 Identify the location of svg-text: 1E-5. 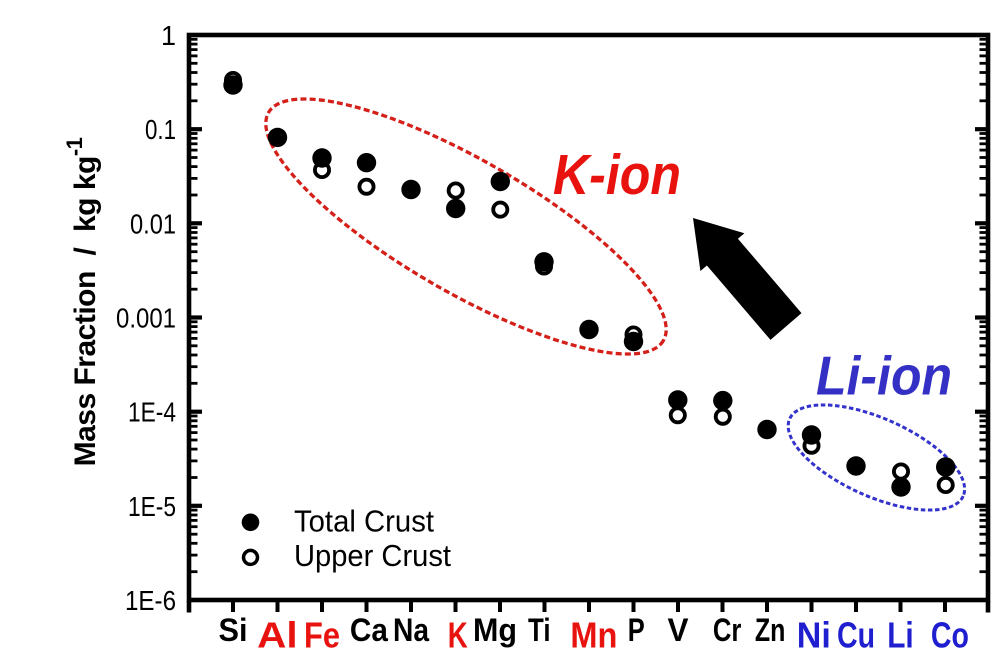
(152, 506).